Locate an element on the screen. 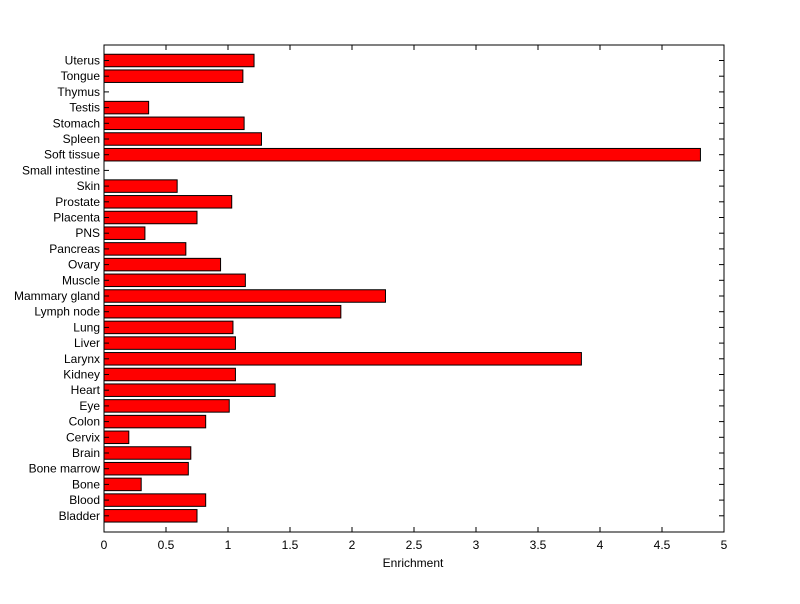  bar-pns is located at coordinates (124, 233).